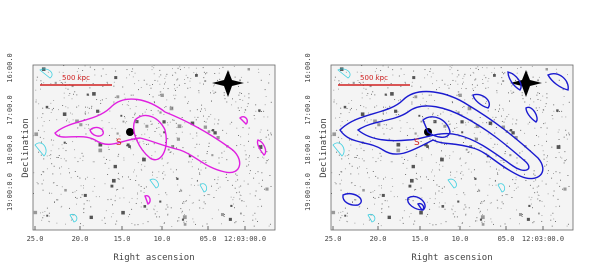  What do you see at coordinates (324, 148) in the screenshot?
I see `y-axis-title: Declination` at bounding box center [324, 148].